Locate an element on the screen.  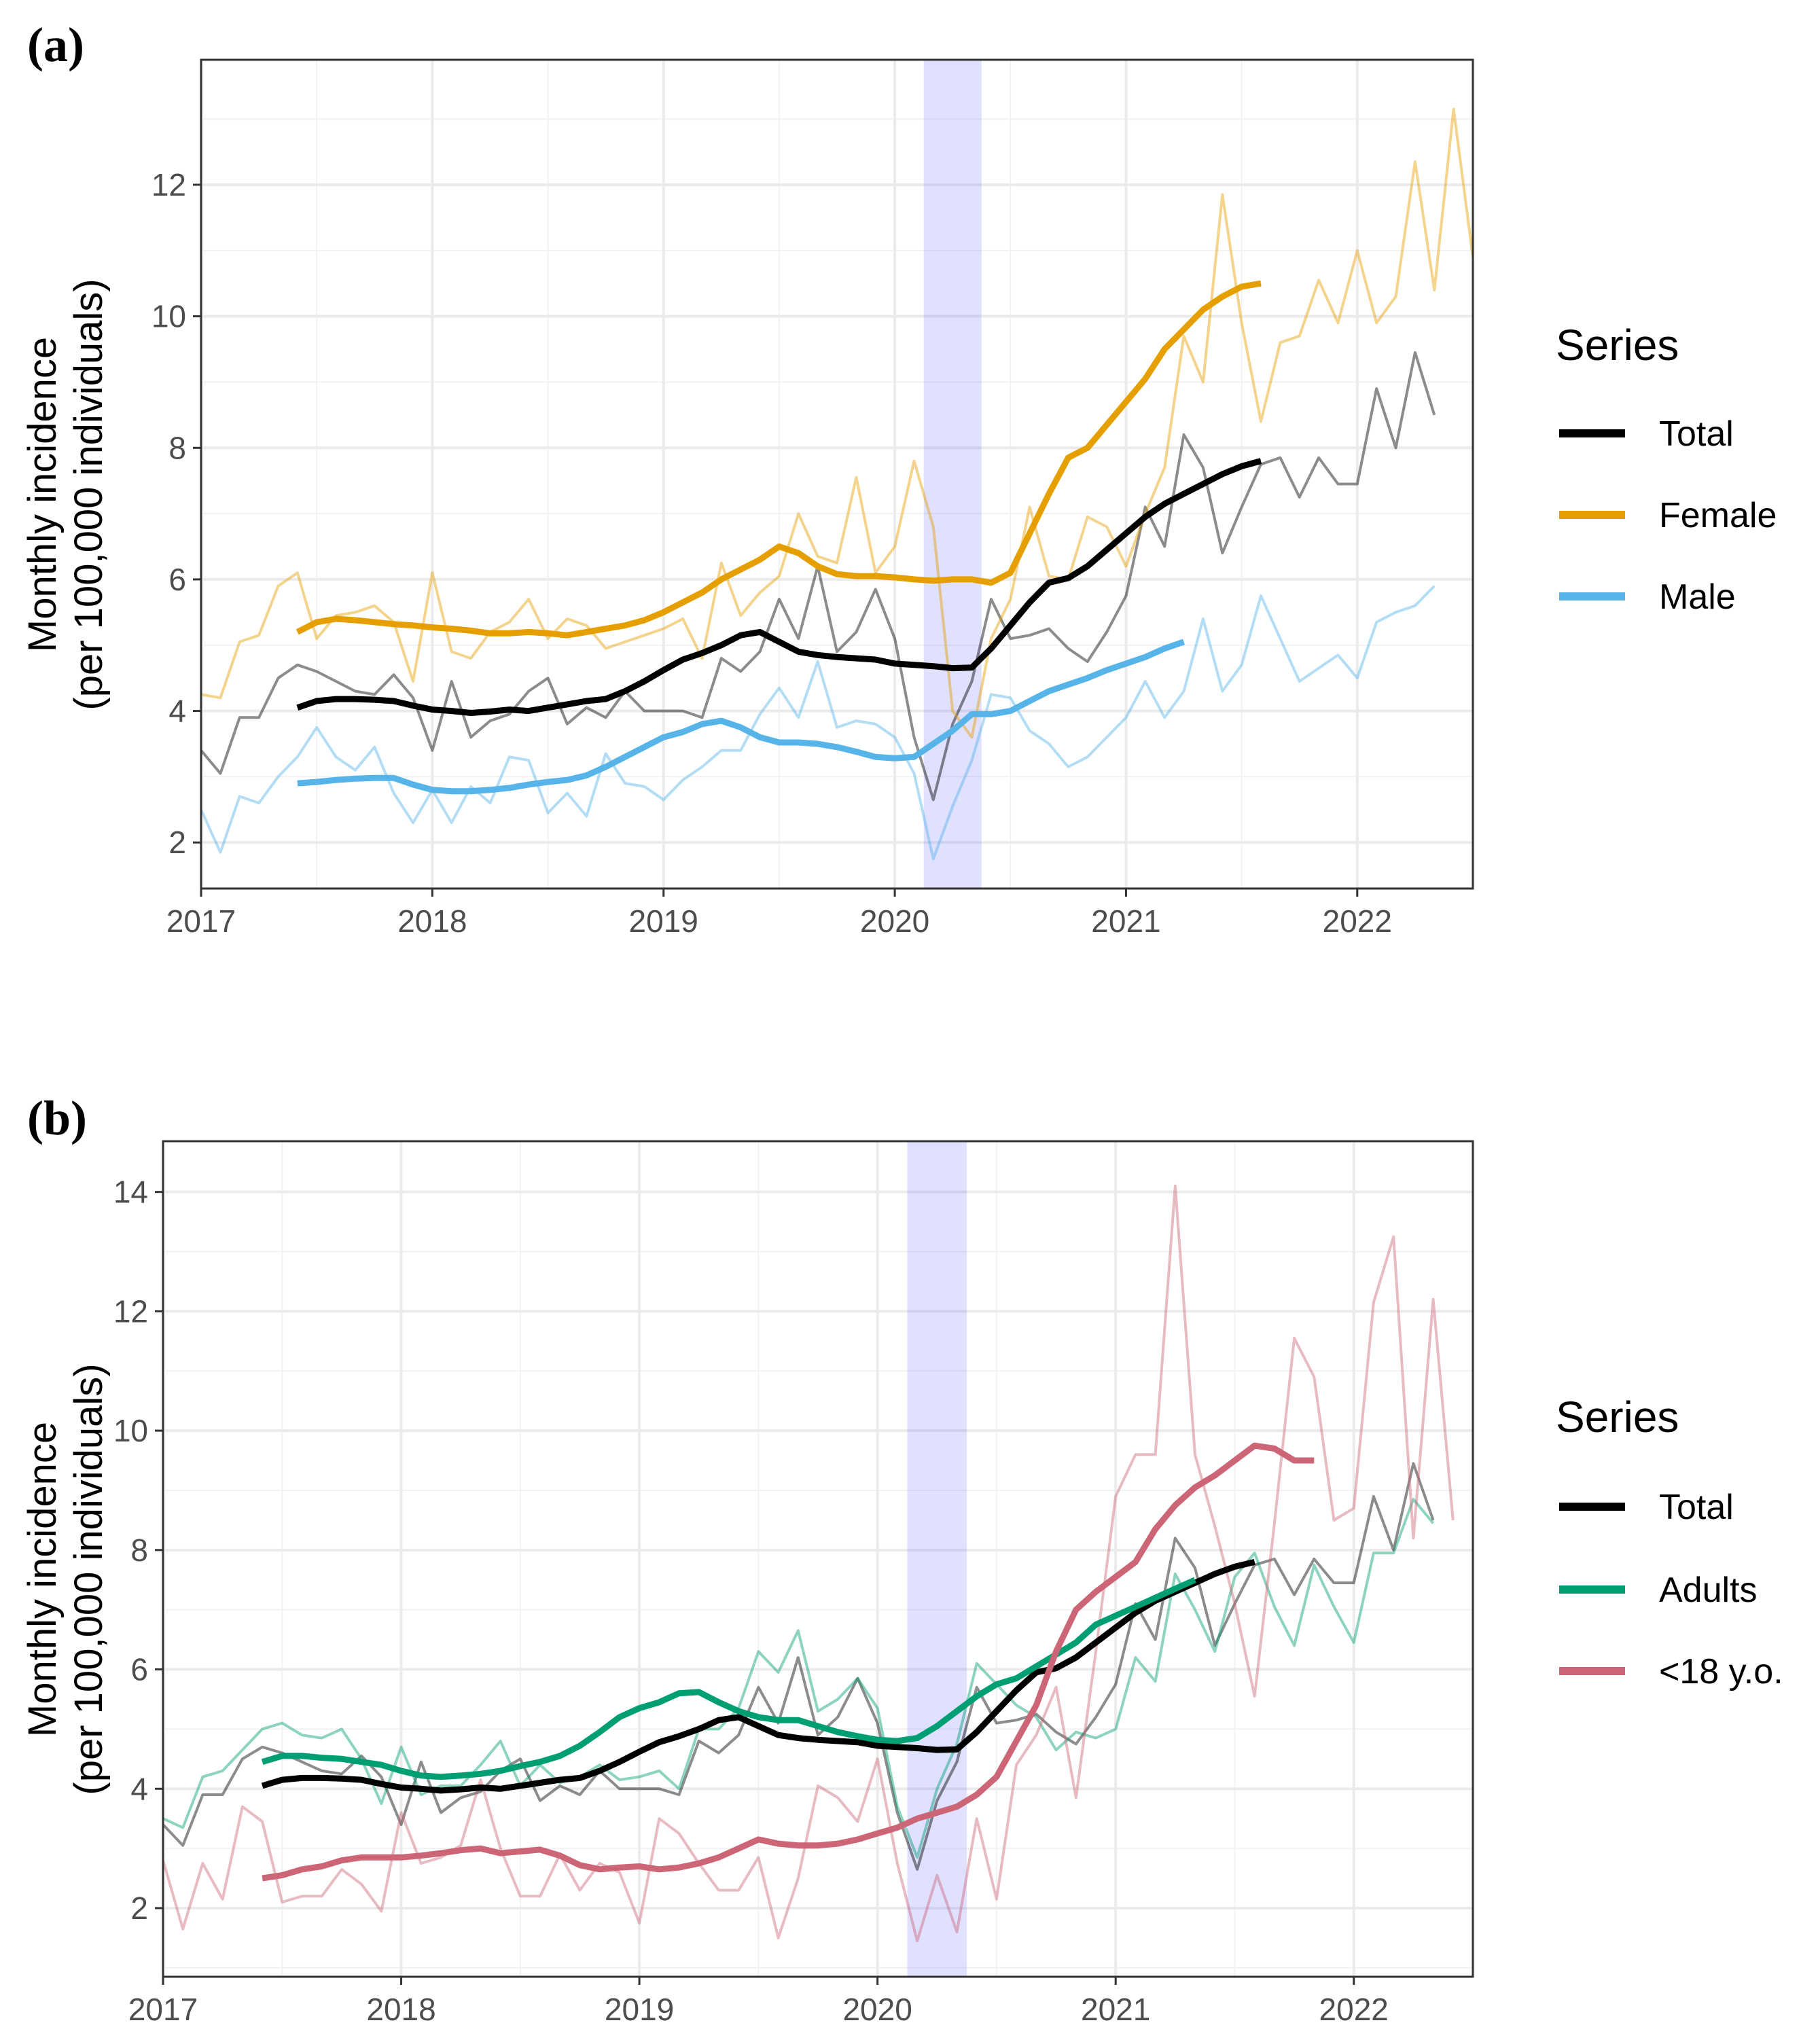
panel-a-x-tick-label: 2022 is located at coordinates (1357, 921).